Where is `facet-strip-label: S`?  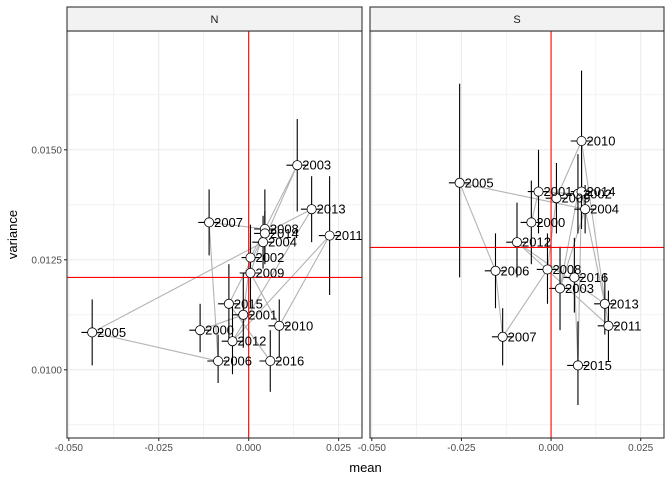
facet-strip-label: S is located at coordinates (516, 20).